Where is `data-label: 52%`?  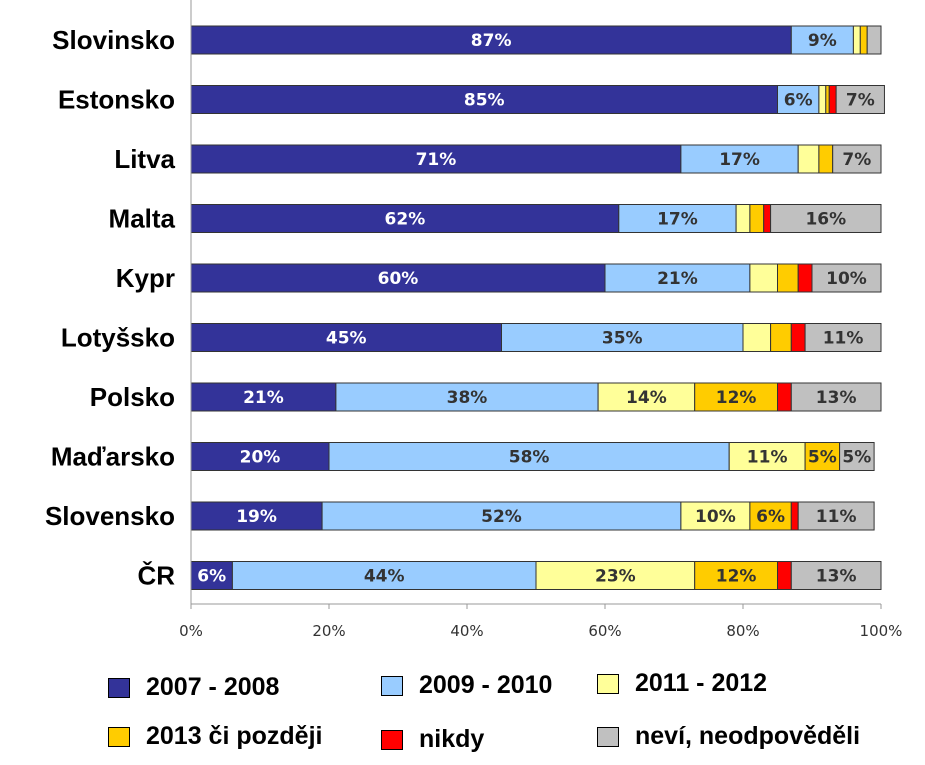
data-label: 52% is located at coordinates (501, 517).